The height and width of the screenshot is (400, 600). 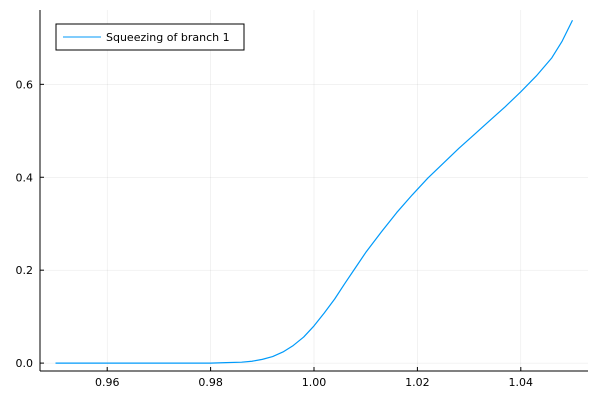 I want to click on legend-label-0: Squeezing of branch 1, so click(x=168, y=37).